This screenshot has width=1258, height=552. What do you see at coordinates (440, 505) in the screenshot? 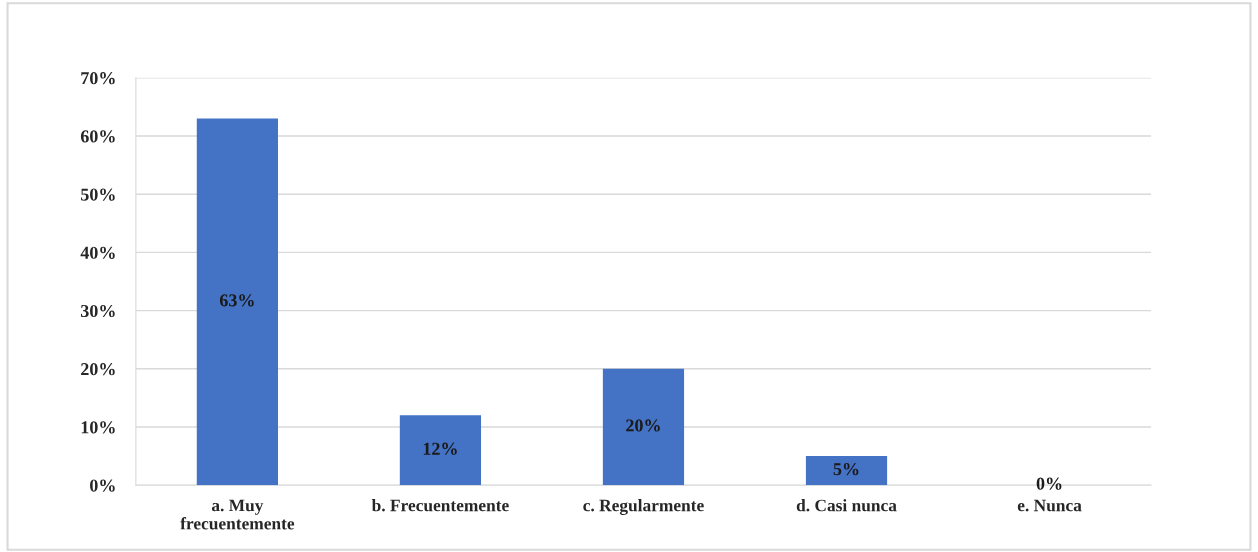
I see `x-tick-label: b. Frecuentemente` at bounding box center [440, 505].